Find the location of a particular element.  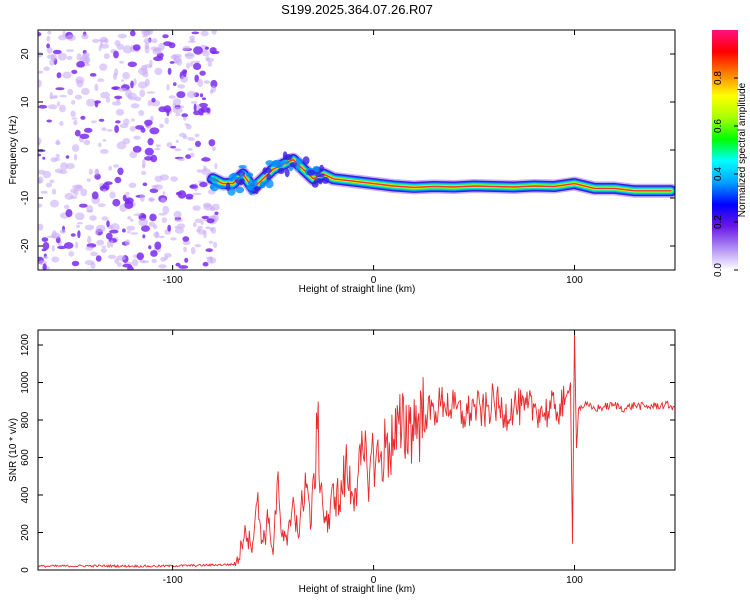

y-tick-label: 0 is located at coordinates (25, 150).